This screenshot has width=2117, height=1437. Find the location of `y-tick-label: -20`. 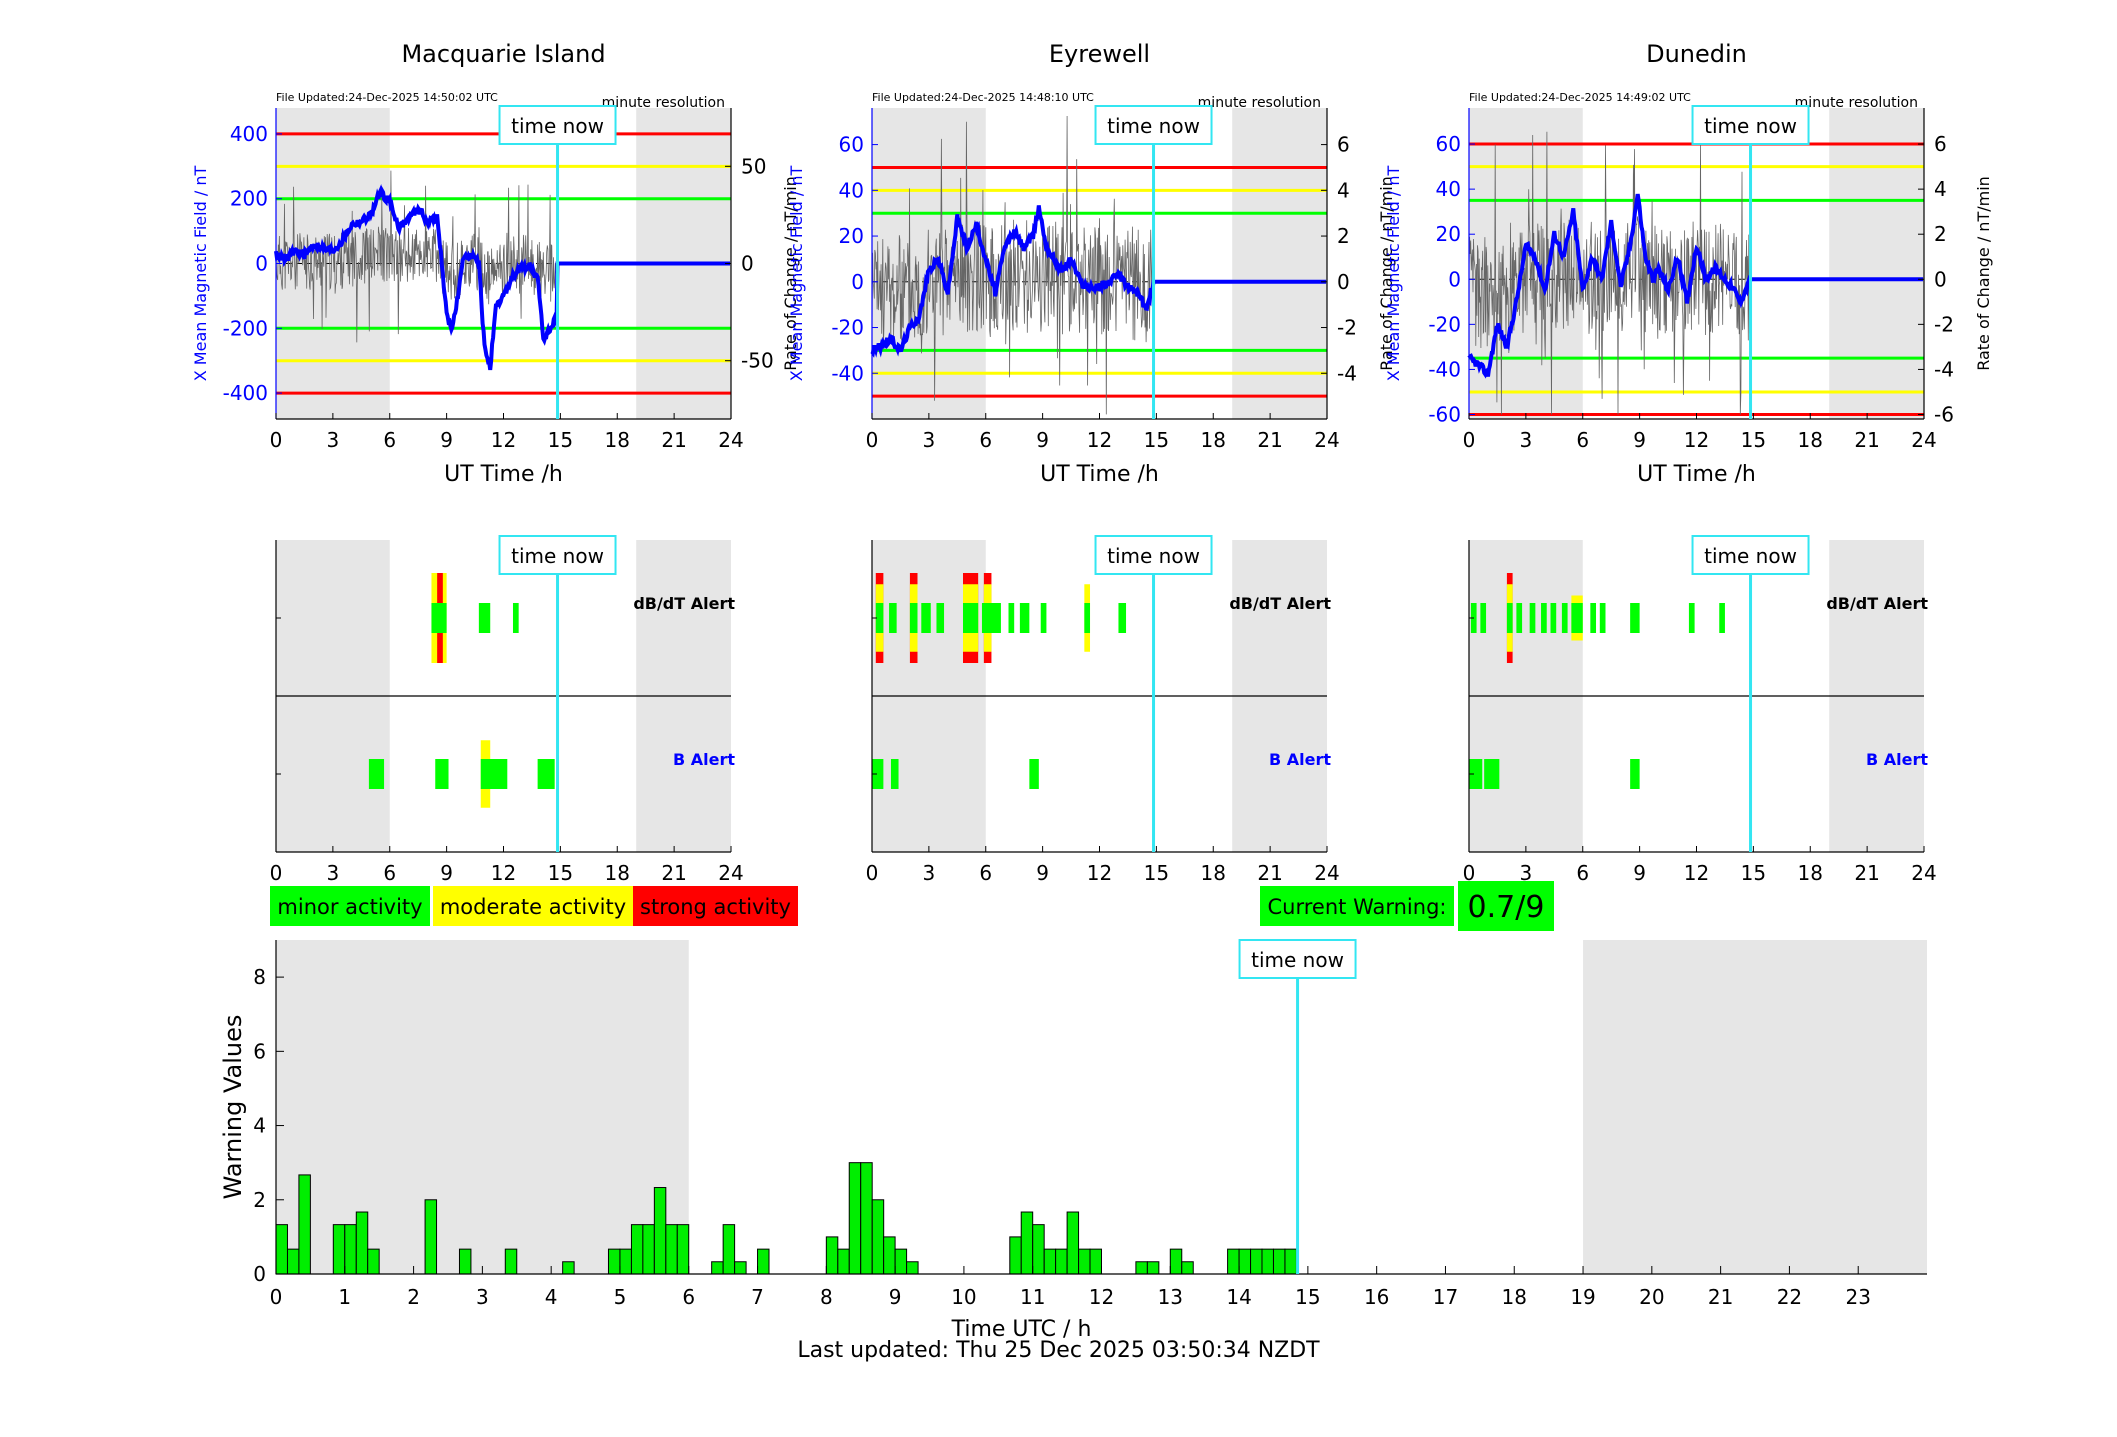

y-tick-label: -20 is located at coordinates (847, 328).